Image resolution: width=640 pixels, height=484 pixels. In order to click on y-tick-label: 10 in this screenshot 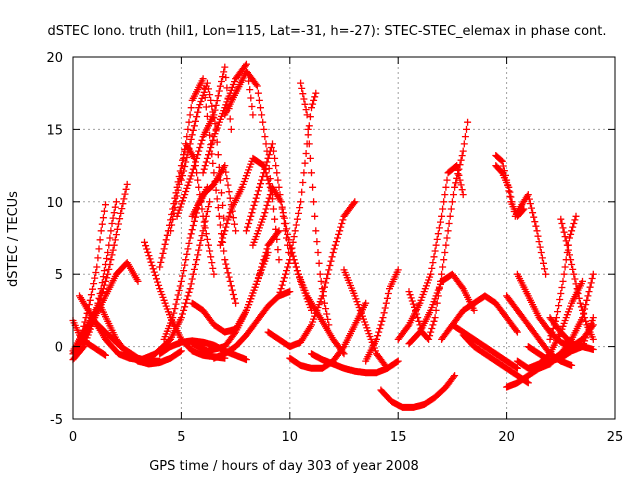, I will do `click(54, 203)`.